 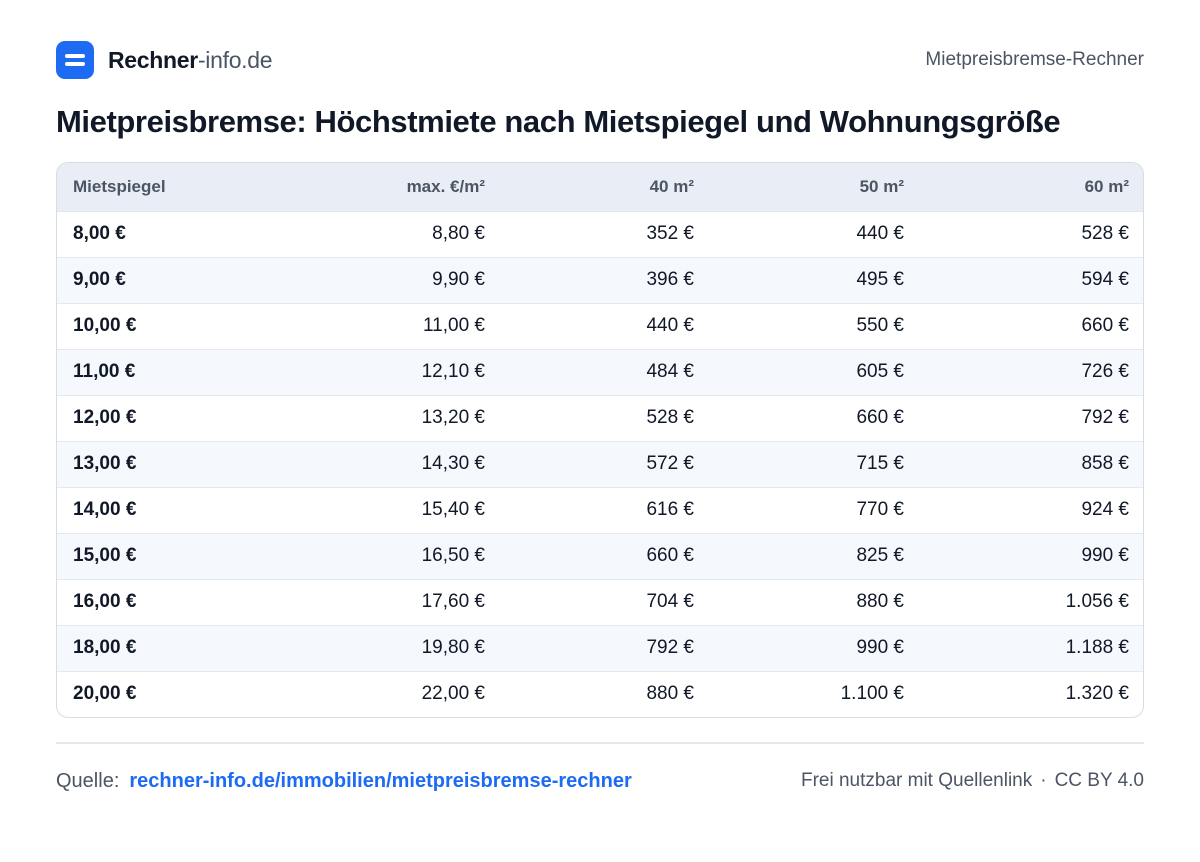 I want to click on footer-divider, so click(x=600, y=743).